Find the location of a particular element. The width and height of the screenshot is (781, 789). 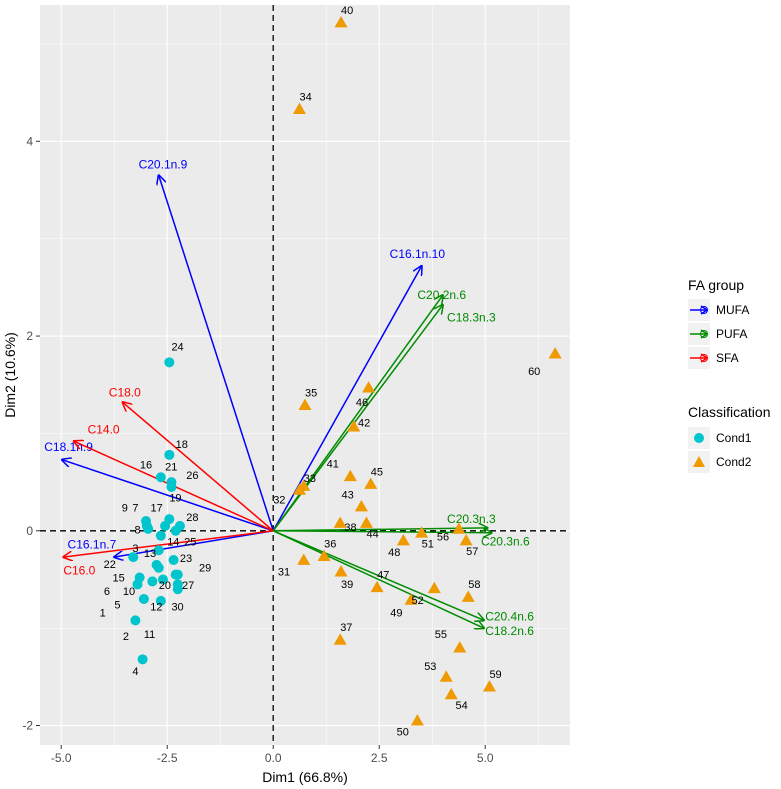

variable-label: C16.0 is located at coordinates (79, 571).